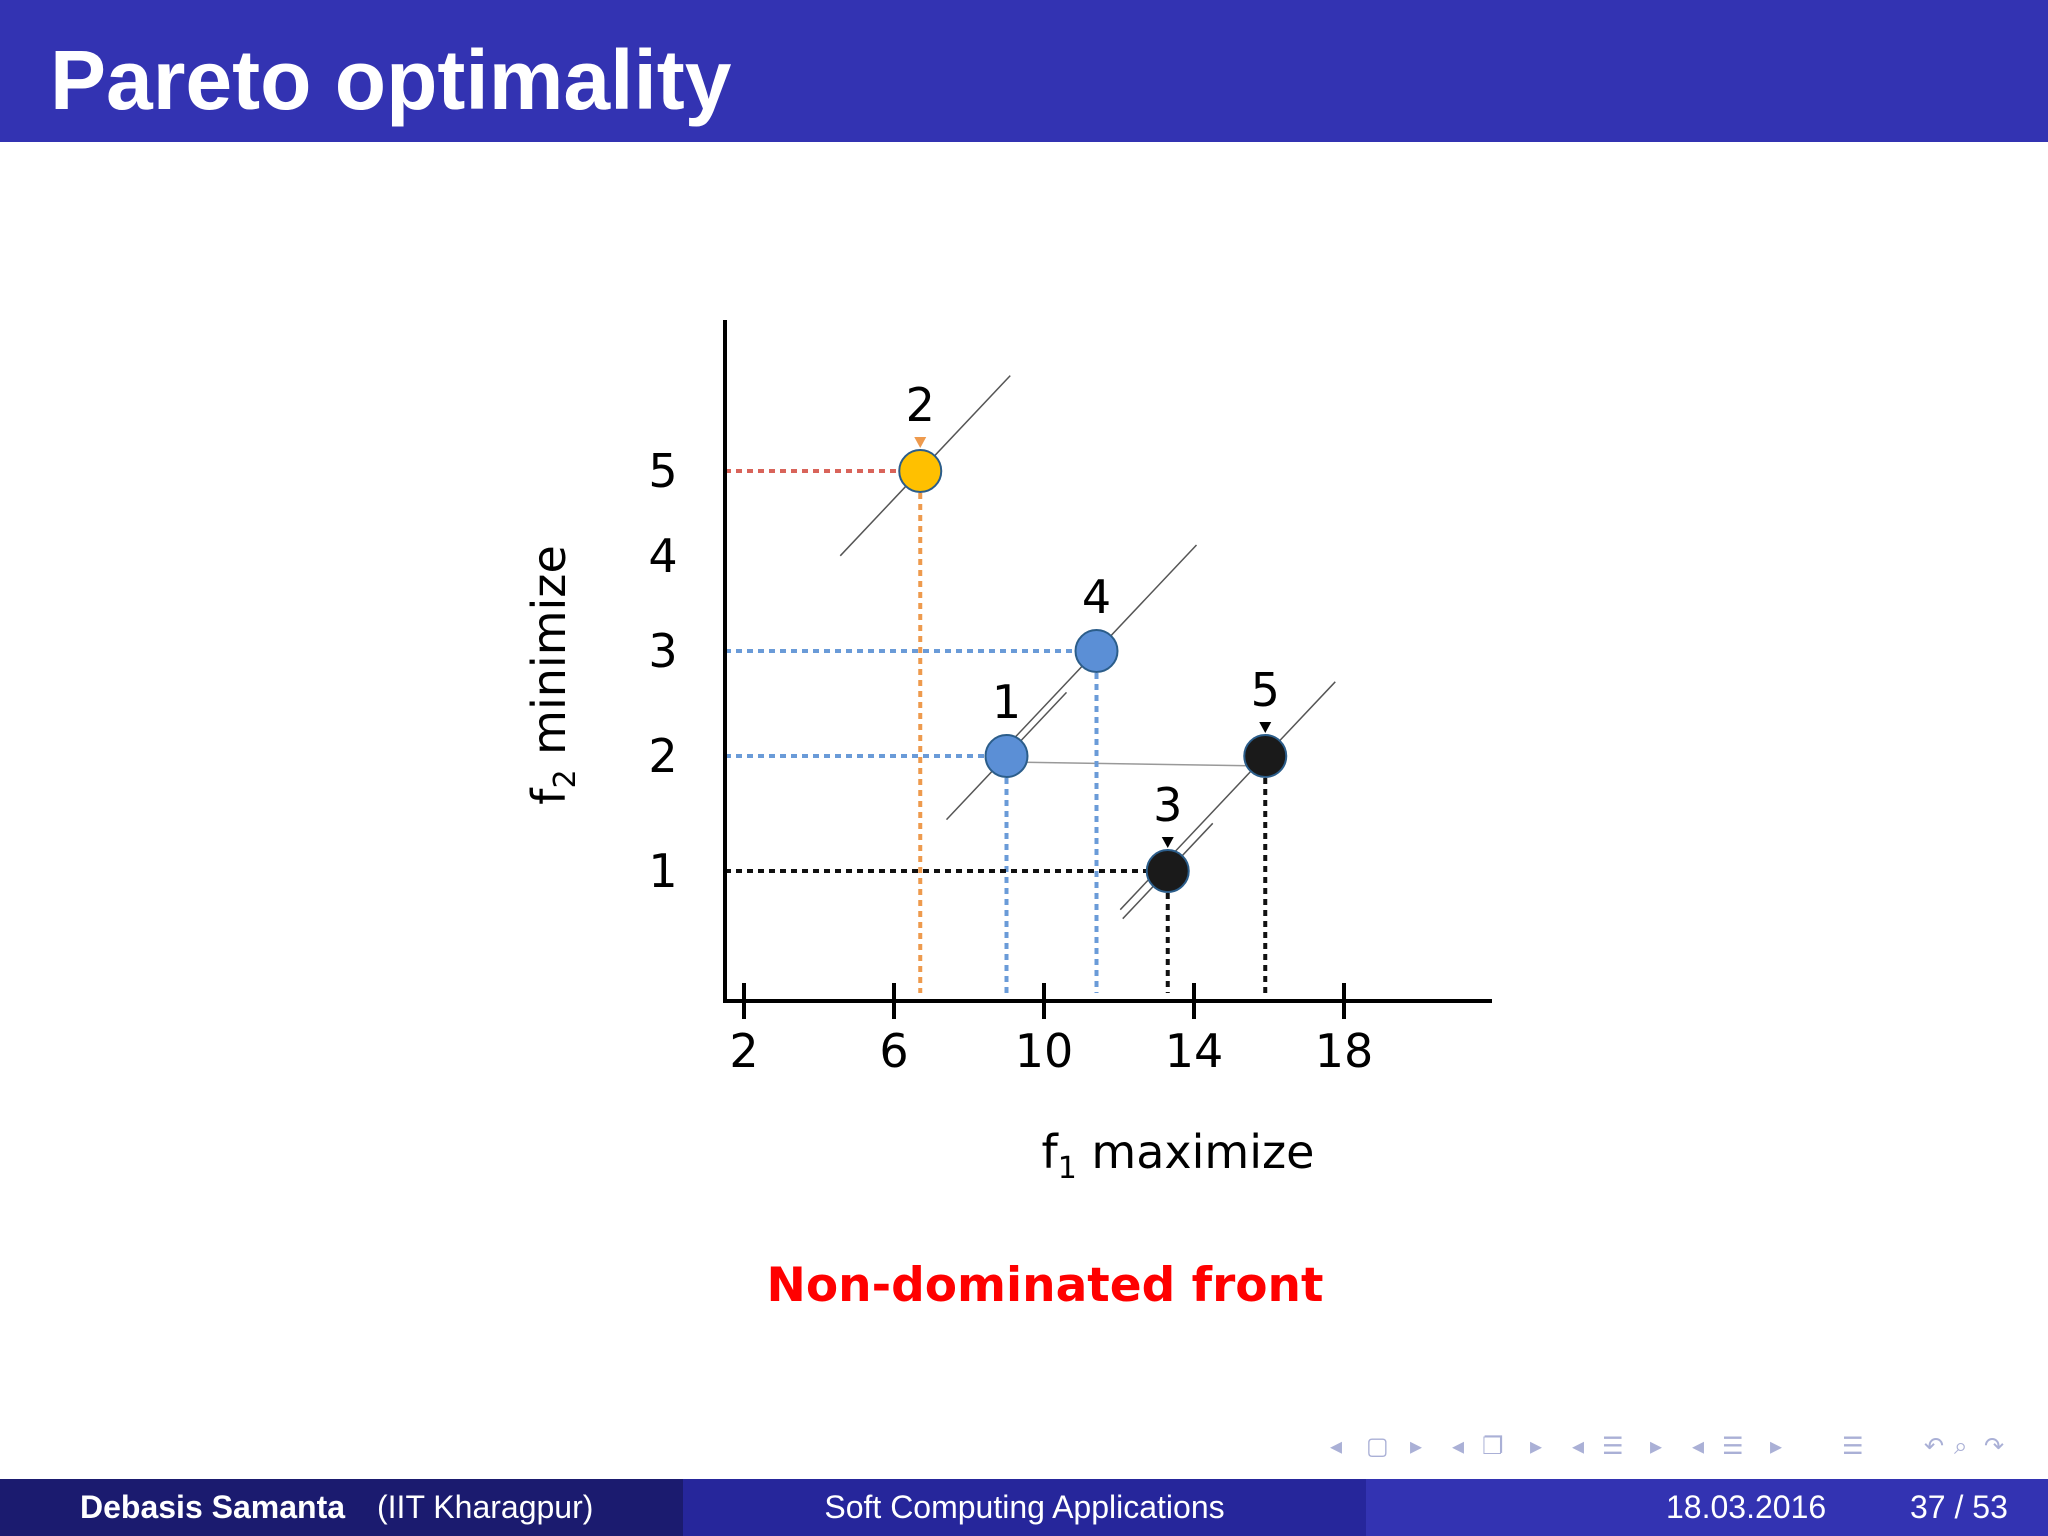 The height and width of the screenshot is (1536, 2048). Describe the element at coordinates (1961, 1446) in the screenshot. I see `nav-search-icon: ⌕` at that location.